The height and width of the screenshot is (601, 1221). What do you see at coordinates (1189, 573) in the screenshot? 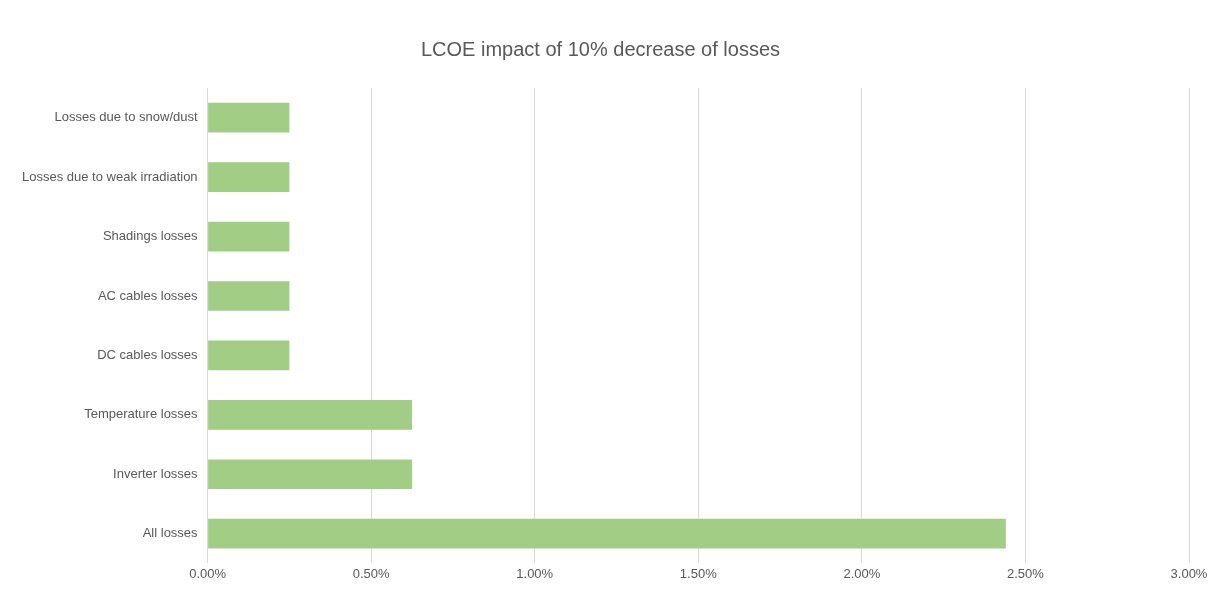
I see `x-tick-label: 3.00%` at bounding box center [1189, 573].